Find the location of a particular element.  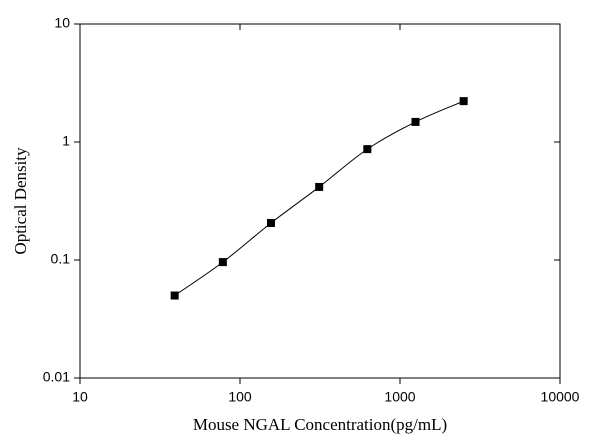

x-tick-label: 100 is located at coordinates (240, 397).